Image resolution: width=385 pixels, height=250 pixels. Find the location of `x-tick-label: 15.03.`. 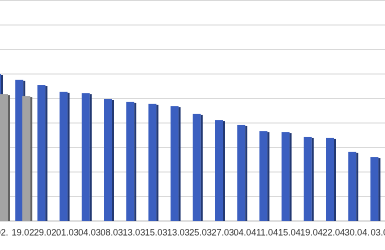

x-tick-label: 15.03. is located at coordinates (157, 232).